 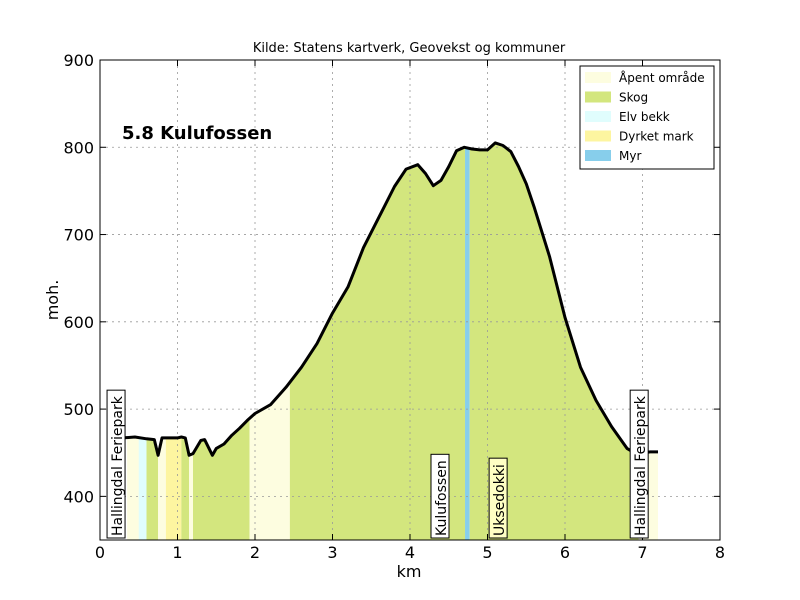 I want to click on place-label: Uksedokki, so click(x=498, y=498).